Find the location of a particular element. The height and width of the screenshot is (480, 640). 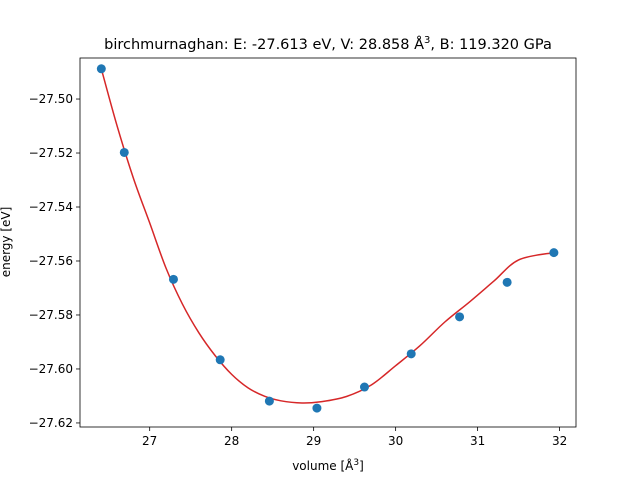

y-tick-label: −27.60 is located at coordinates (51, 369).